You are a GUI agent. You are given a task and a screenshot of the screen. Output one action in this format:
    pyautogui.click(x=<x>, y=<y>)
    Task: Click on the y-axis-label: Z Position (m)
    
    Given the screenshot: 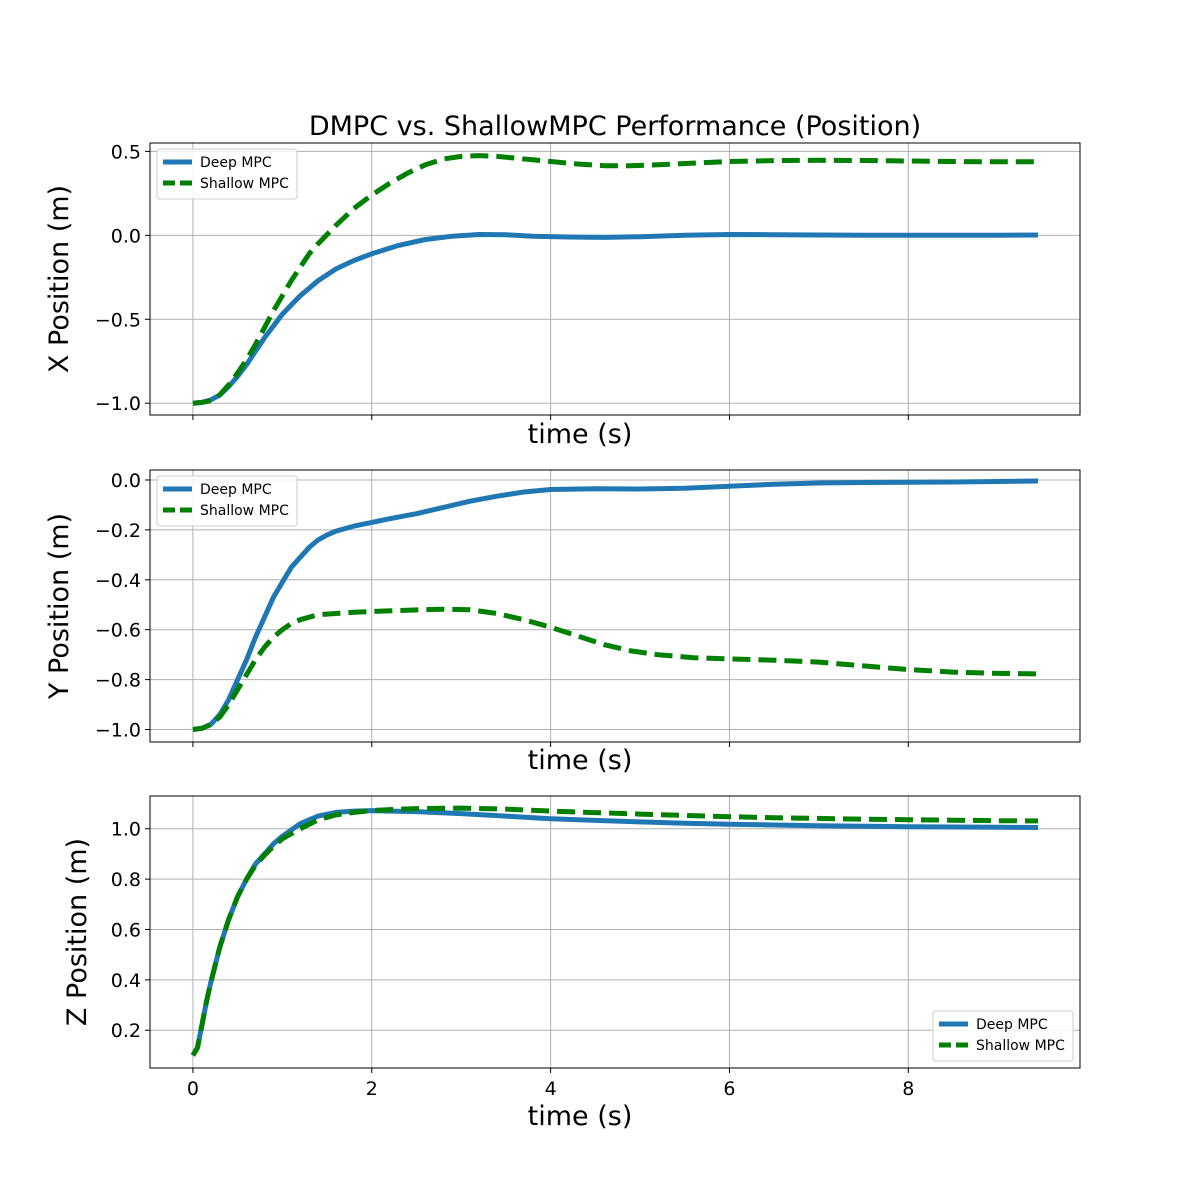 What is the action you would take?
    pyautogui.click(x=77, y=932)
    